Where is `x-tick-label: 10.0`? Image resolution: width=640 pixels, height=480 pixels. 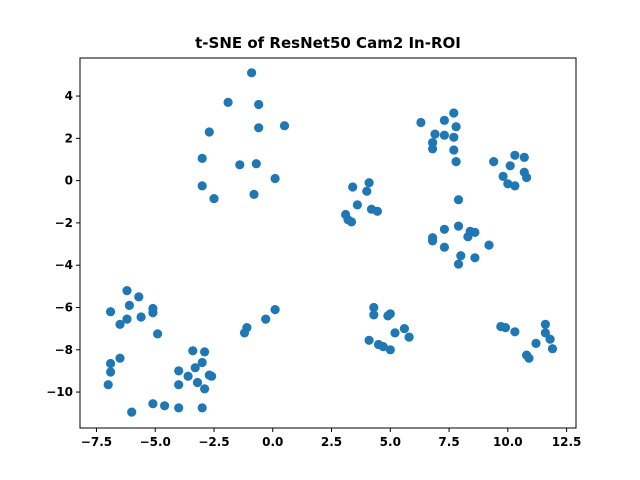
x-tick-label: 10.0 is located at coordinates (508, 442).